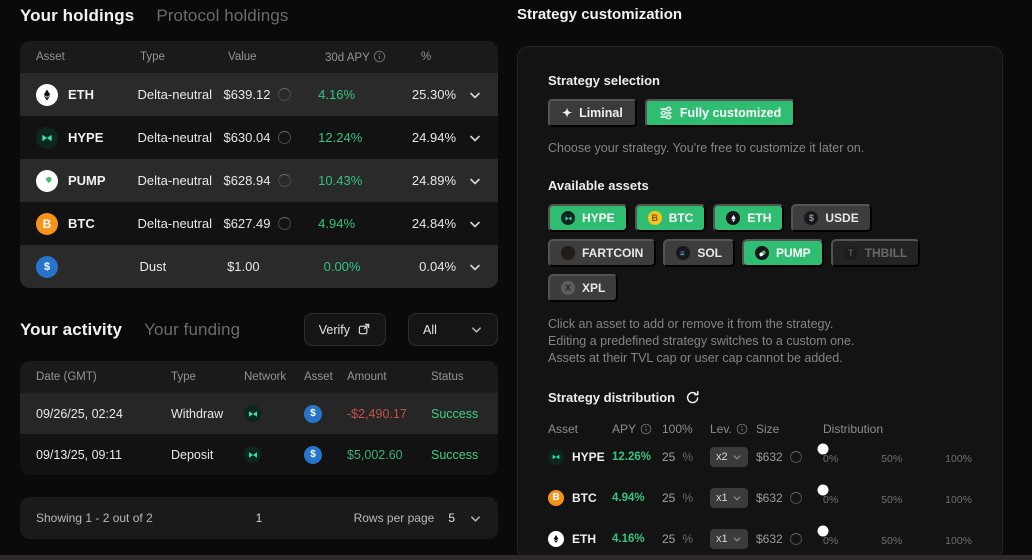 Image resolution: width=1032 pixels, height=560 pixels. What do you see at coordinates (259, 266) in the screenshot?
I see `holdings-row-dust: $ Dust $1.00 0.00% 0.04%` at bounding box center [259, 266].